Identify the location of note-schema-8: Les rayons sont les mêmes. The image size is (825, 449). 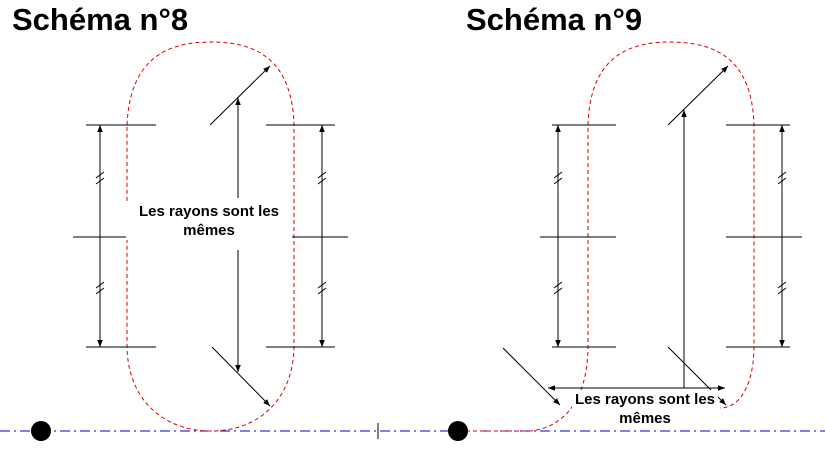
(209, 221).